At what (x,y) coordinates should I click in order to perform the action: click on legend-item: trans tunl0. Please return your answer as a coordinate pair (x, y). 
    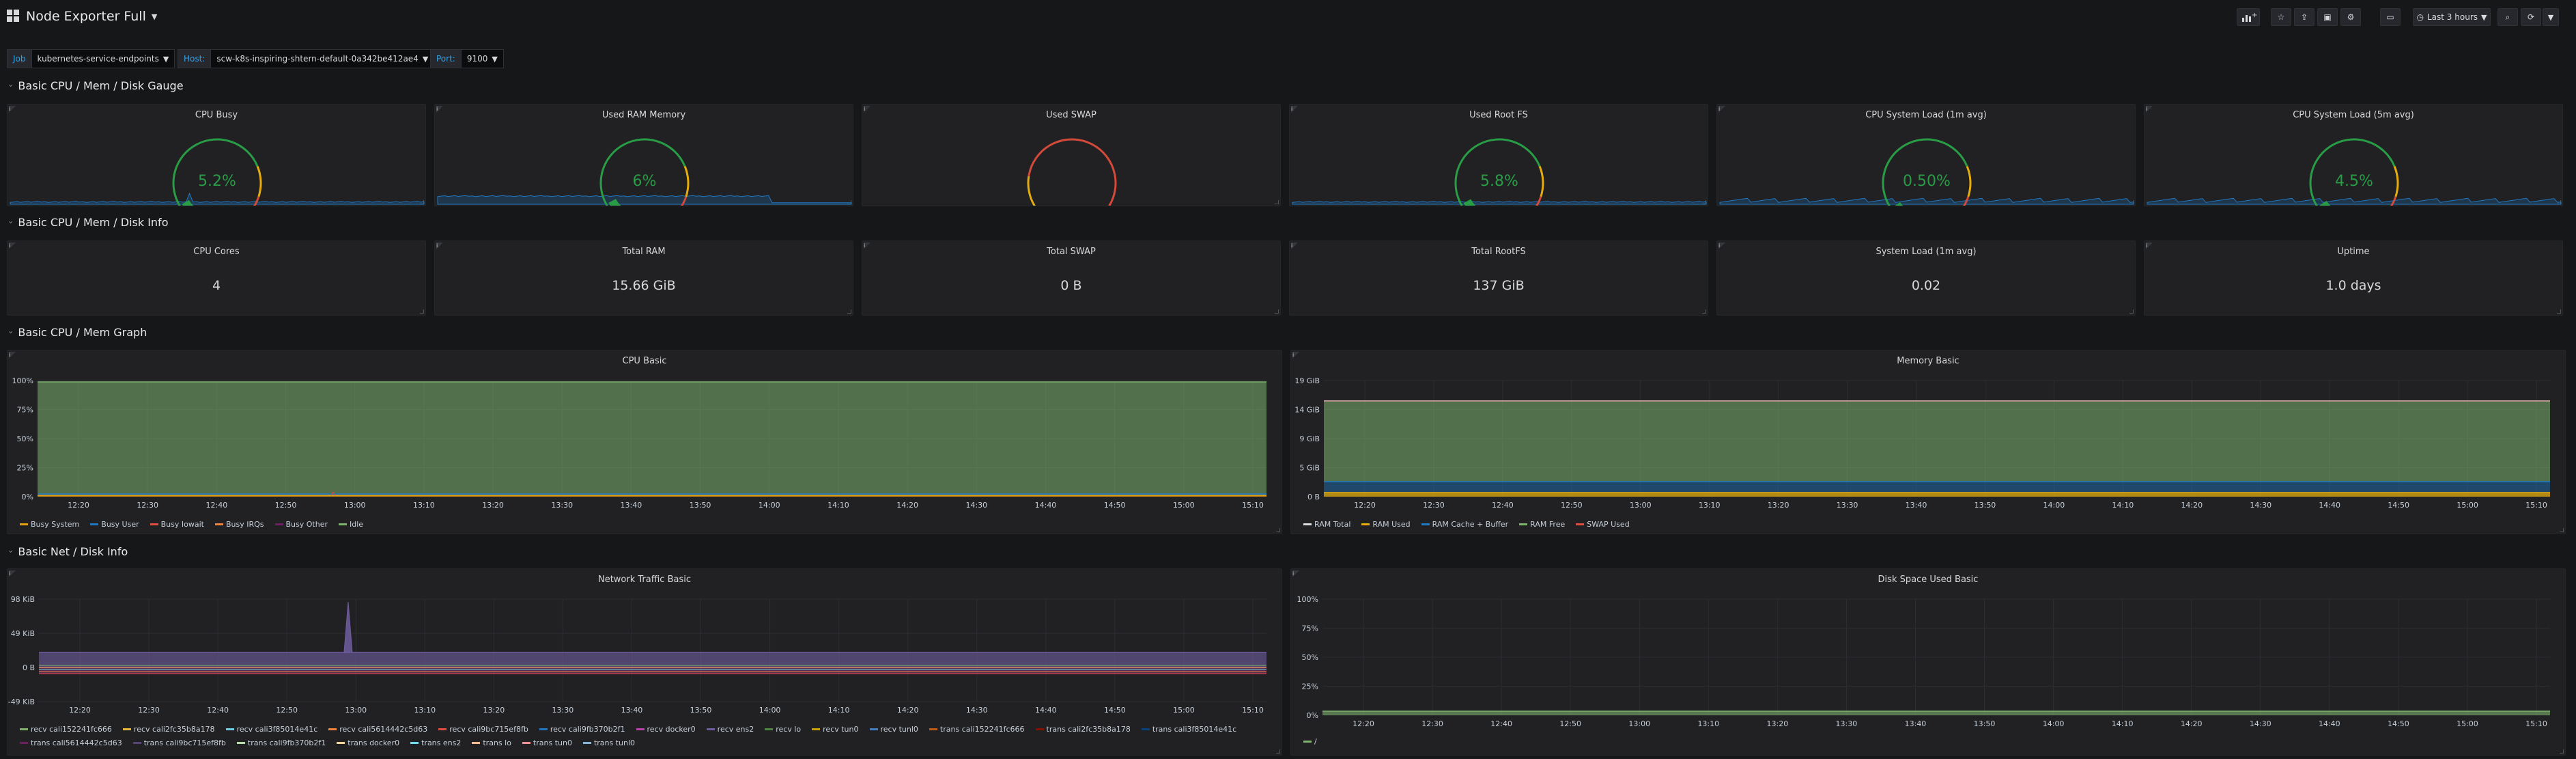
    Looking at the image, I should click on (608, 743).